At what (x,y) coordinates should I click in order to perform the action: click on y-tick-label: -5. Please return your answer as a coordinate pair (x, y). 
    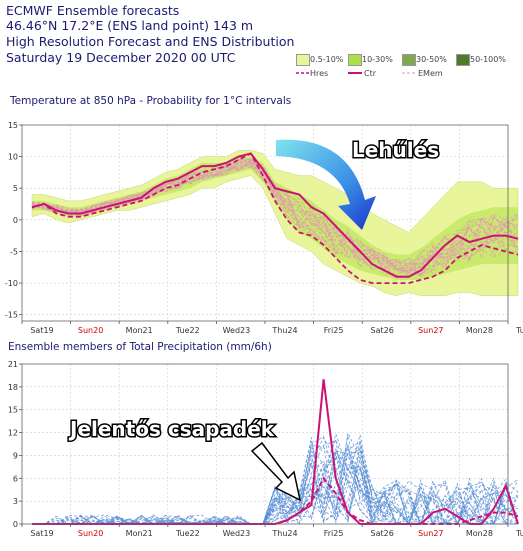
    Looking at the image, I should click on (14, 251).